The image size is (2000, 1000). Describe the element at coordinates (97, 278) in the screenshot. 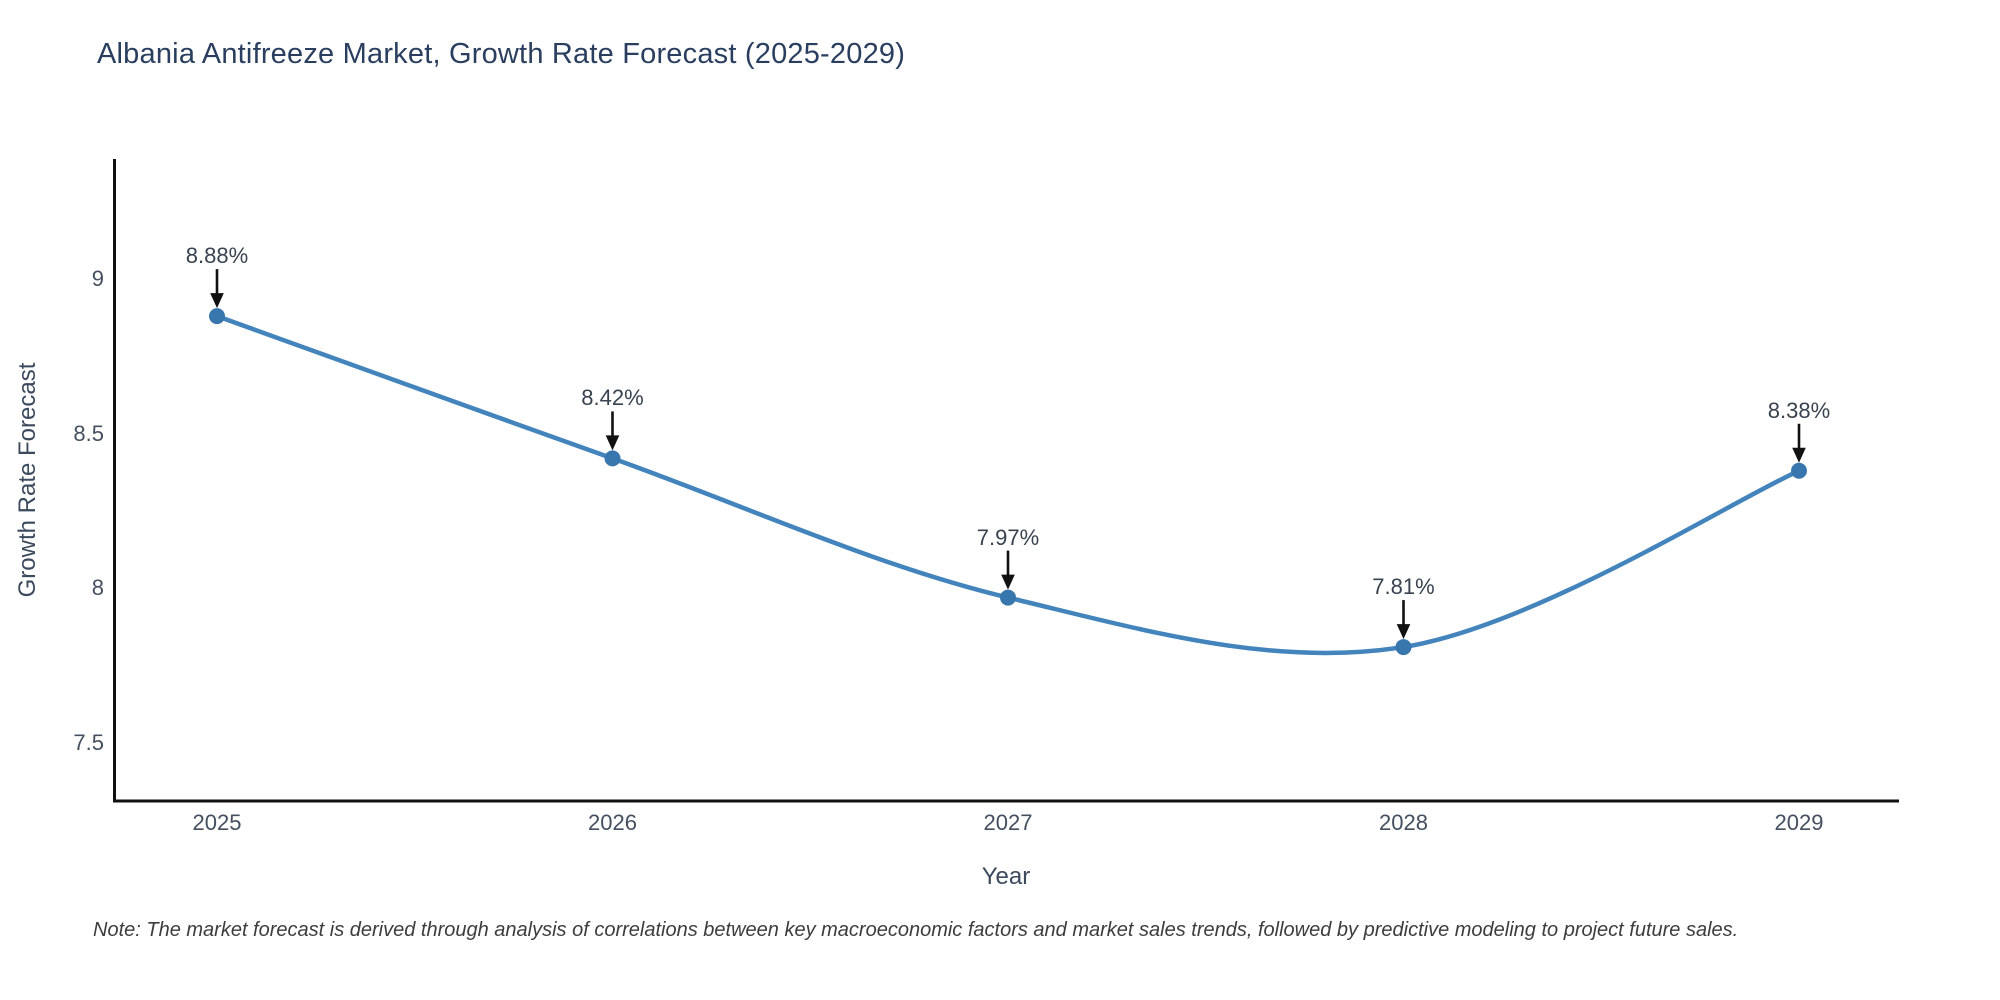

I see `y-tick-label: 9` at that location.